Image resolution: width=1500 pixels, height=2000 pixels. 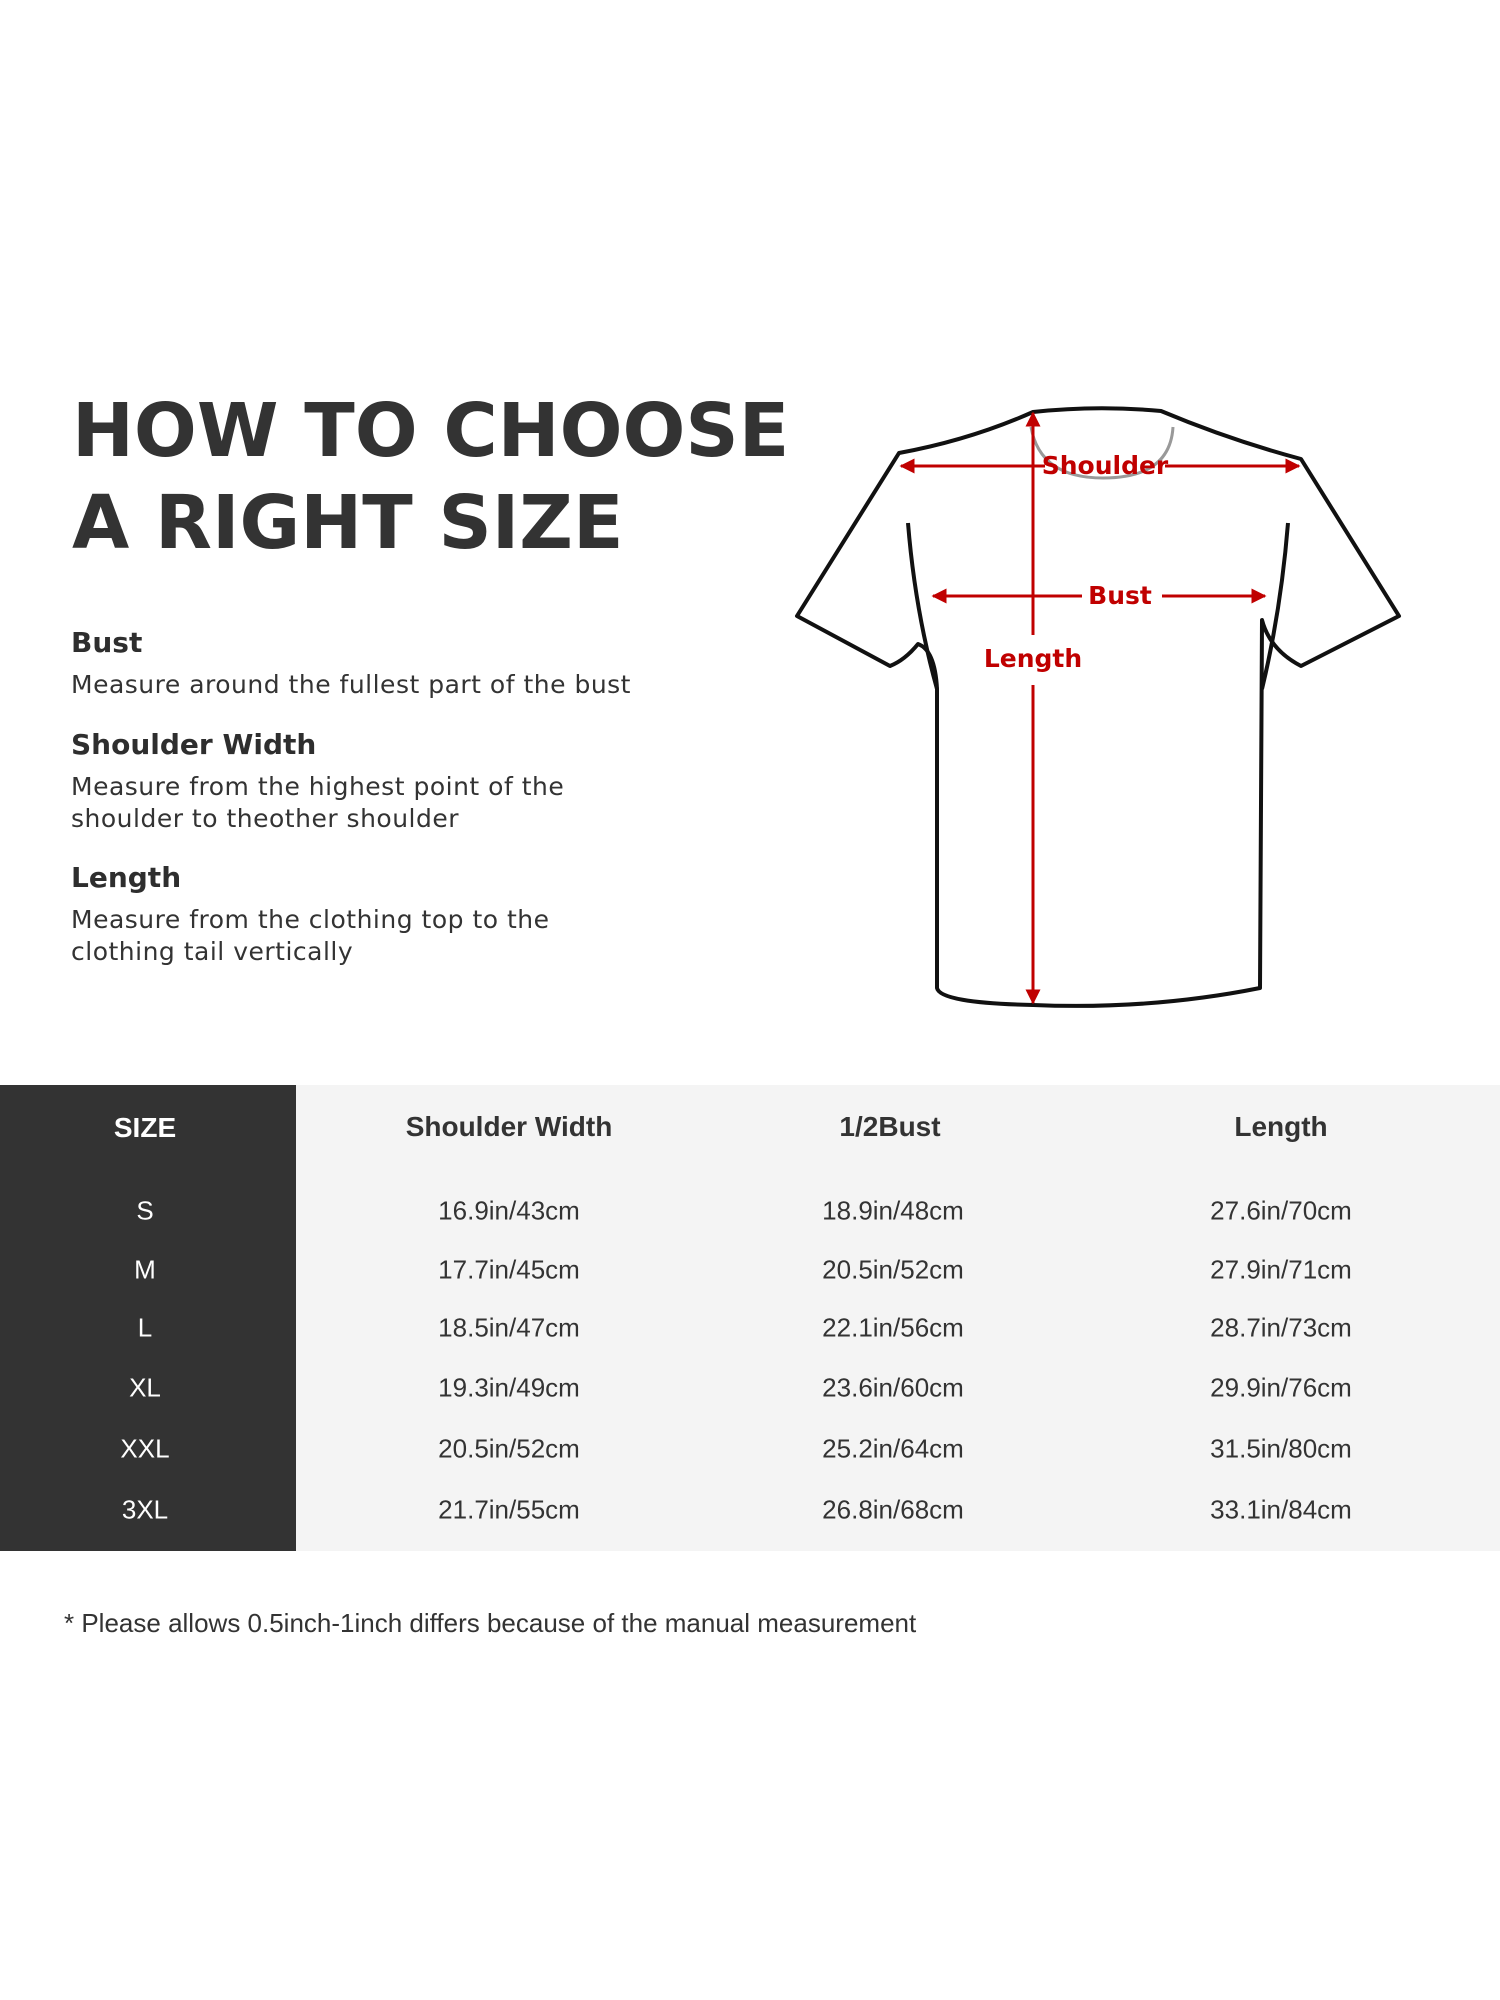 What do you see at coordinates (1033, 658) in the screenshot?
I see `length-label: Length` at bounding box center [1033, 658].